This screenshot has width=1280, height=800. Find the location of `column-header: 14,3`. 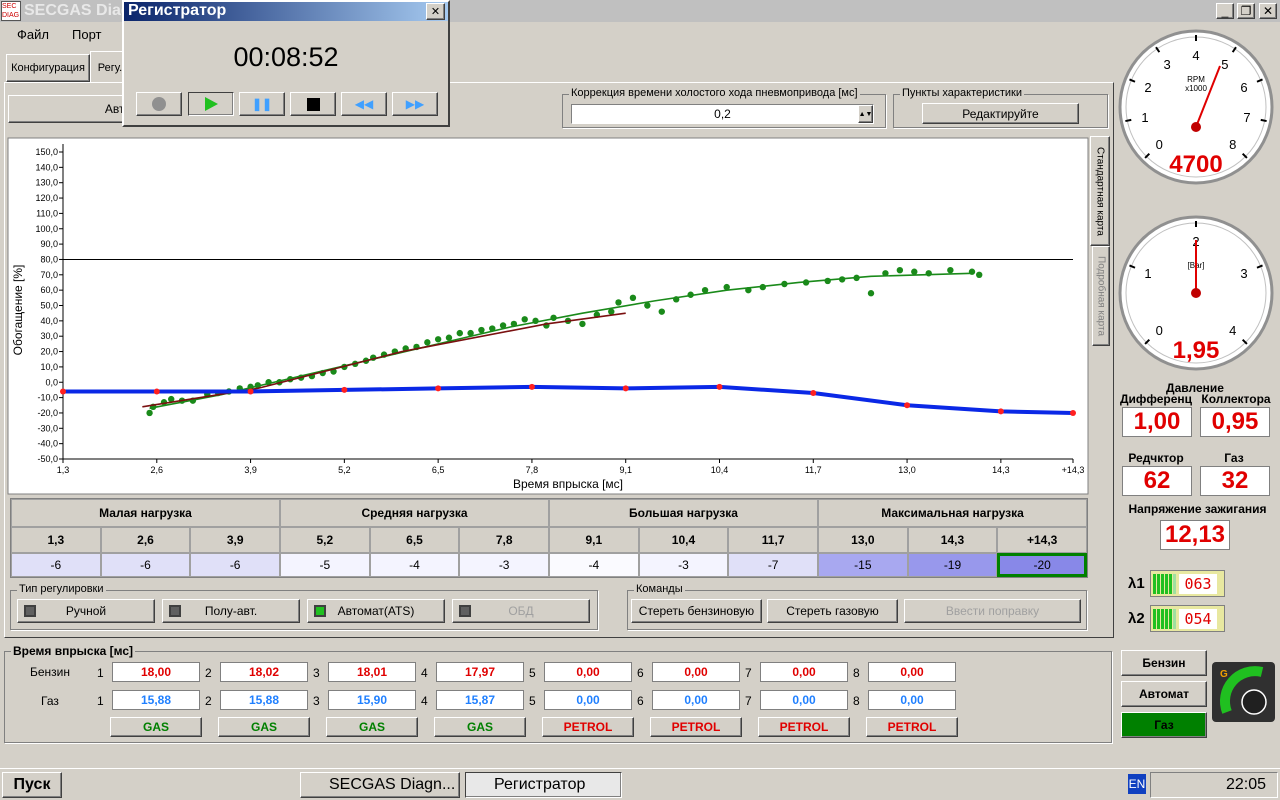

column-header: 14,3 is located at coordinates (952, 540).